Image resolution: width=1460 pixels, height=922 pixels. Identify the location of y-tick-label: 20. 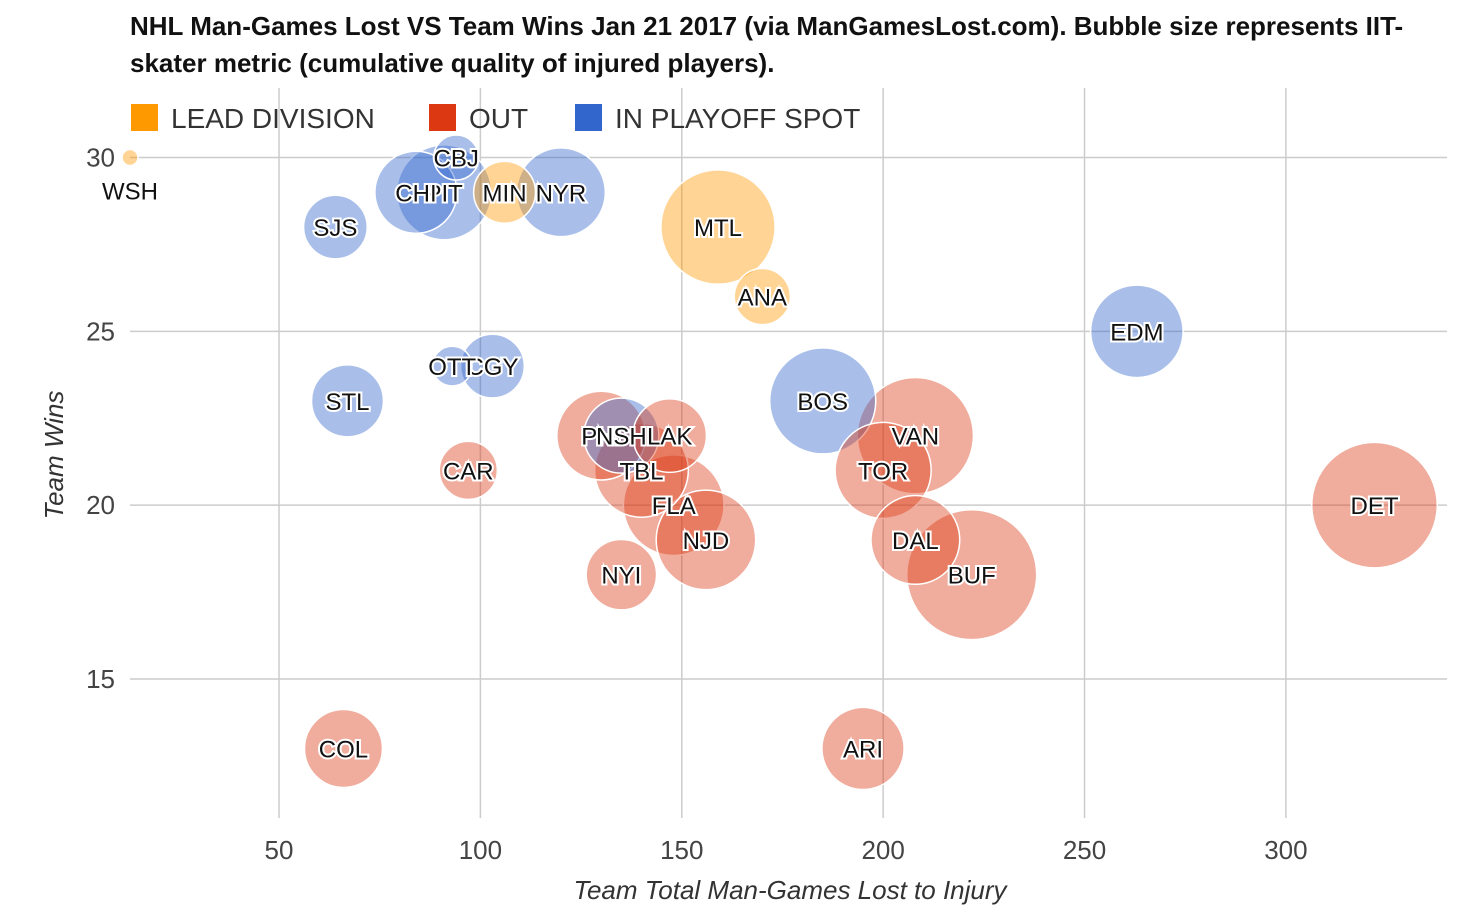
(100, 505).